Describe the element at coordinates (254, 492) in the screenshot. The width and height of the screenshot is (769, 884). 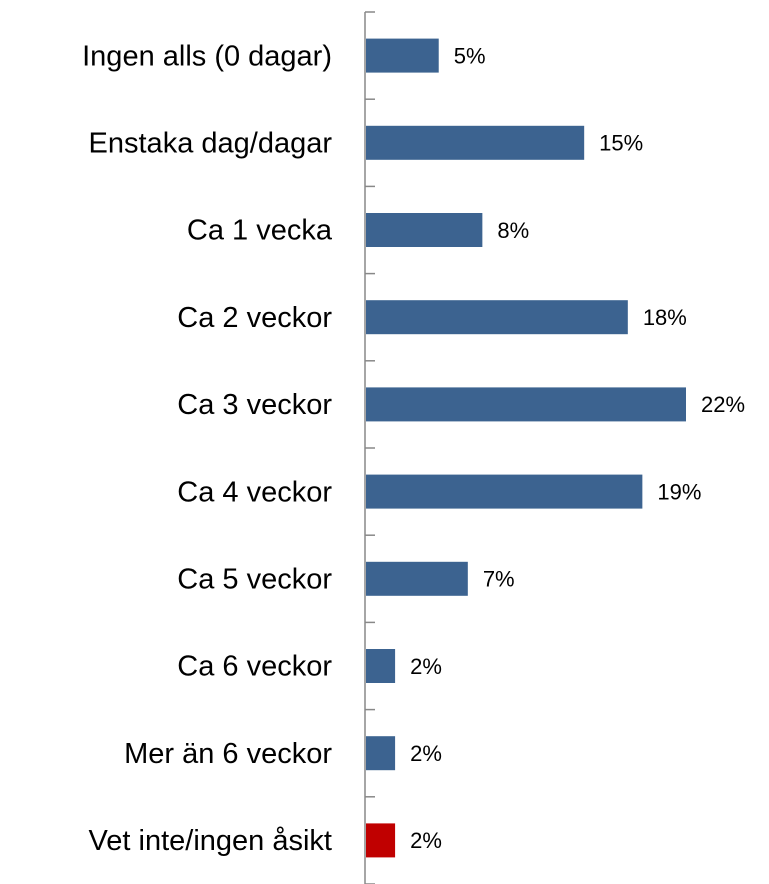
I see `category-label: Ca 4 veckor` at that location.